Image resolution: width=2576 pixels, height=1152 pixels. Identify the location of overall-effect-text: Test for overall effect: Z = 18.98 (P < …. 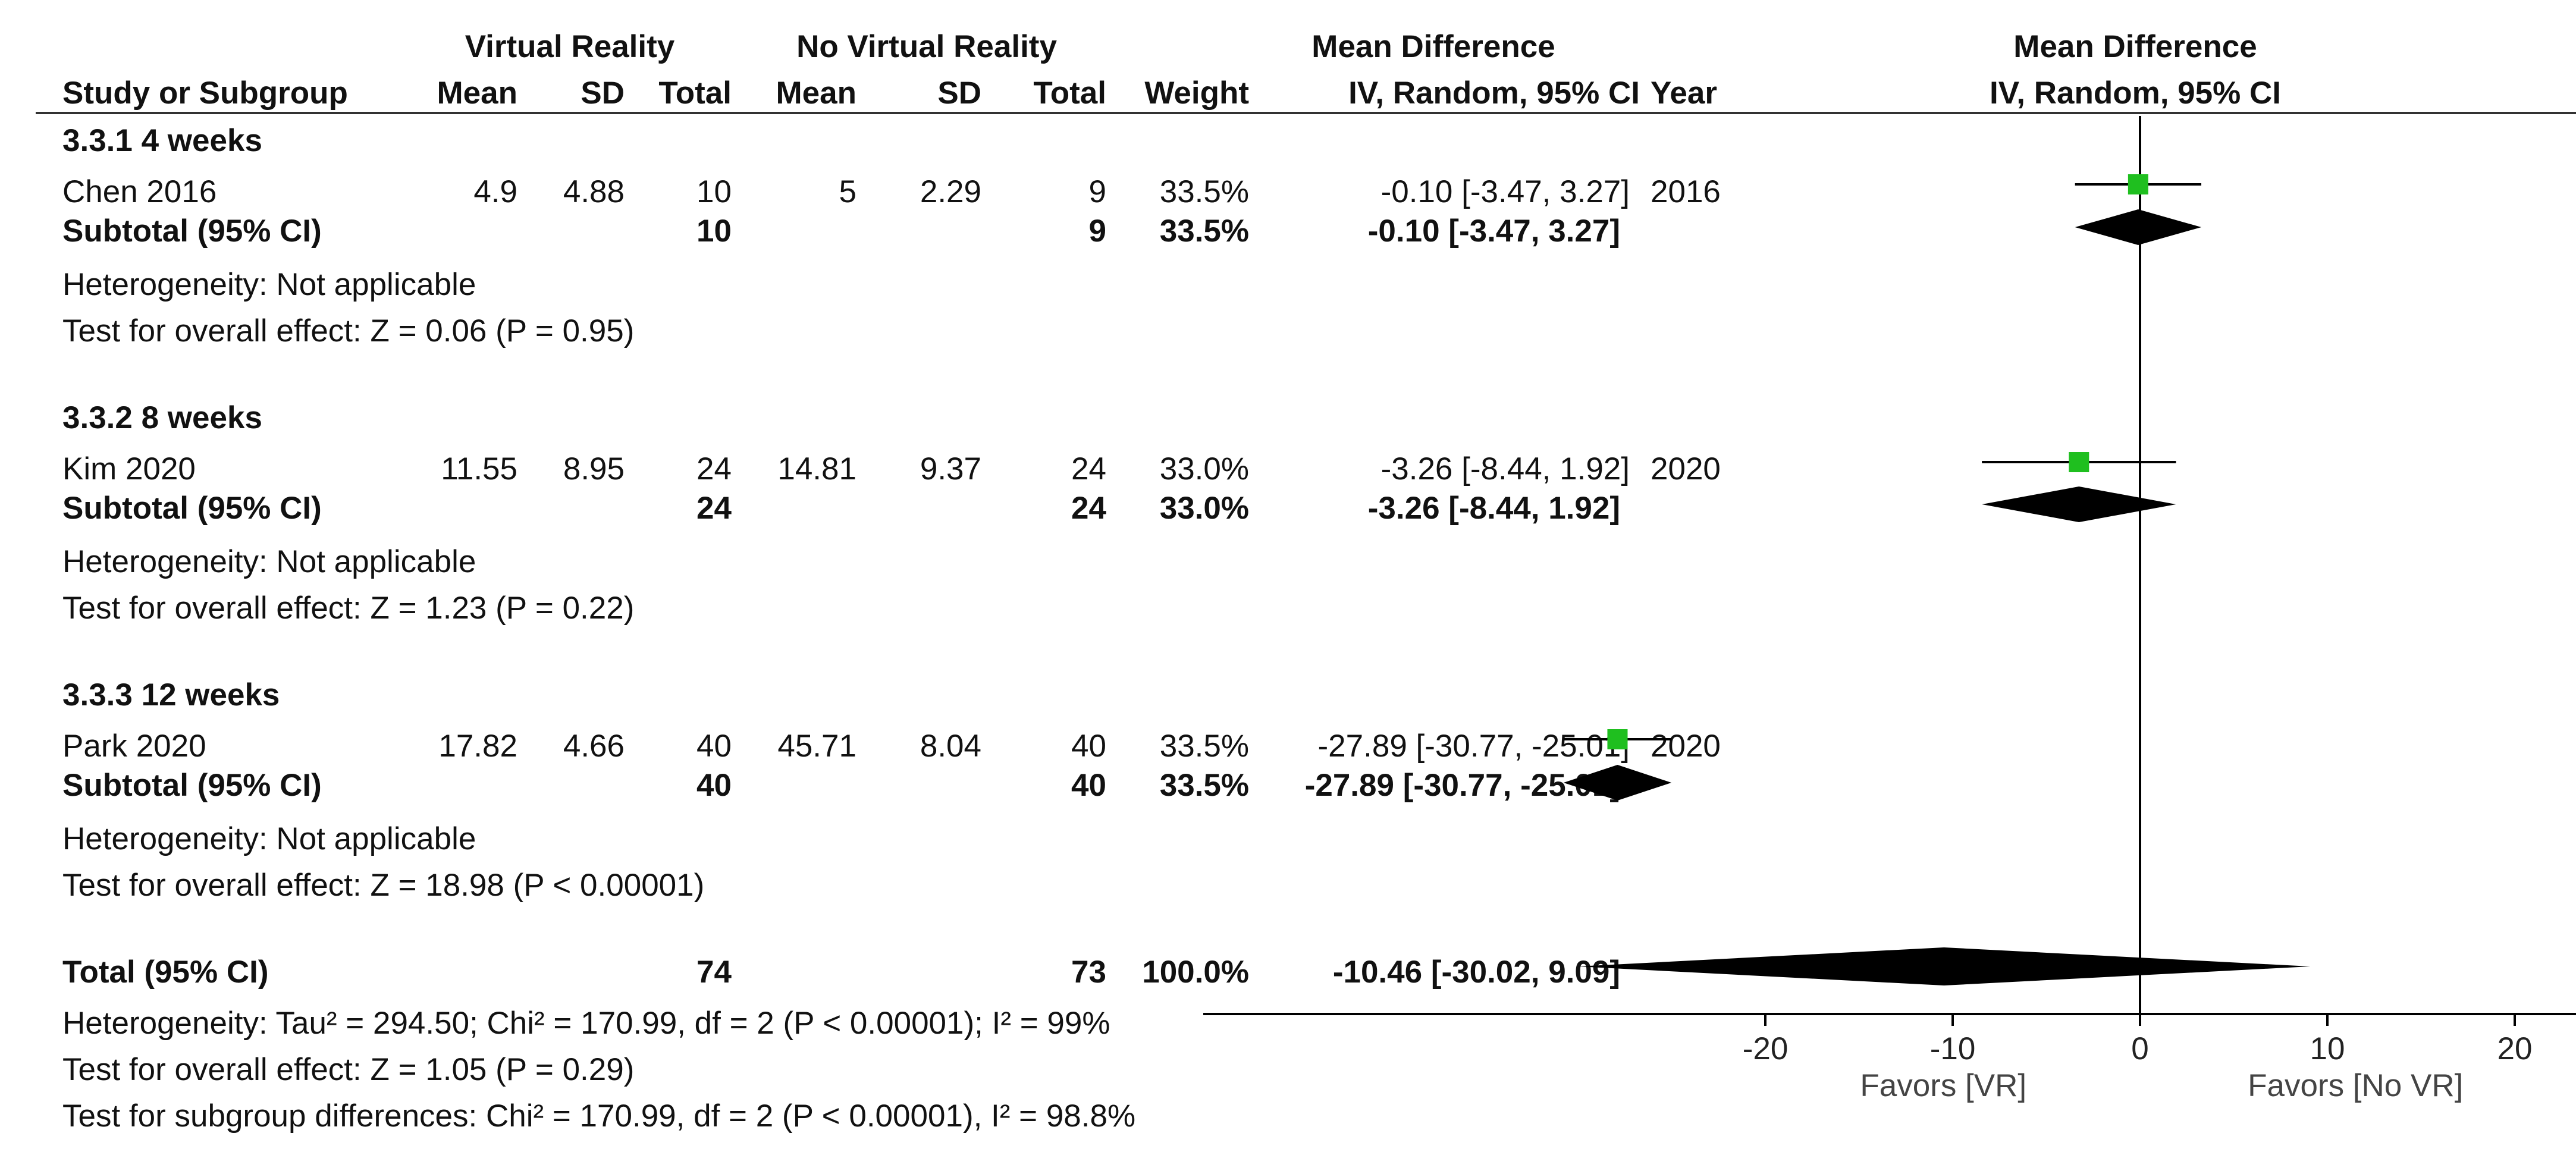
(383, 885).